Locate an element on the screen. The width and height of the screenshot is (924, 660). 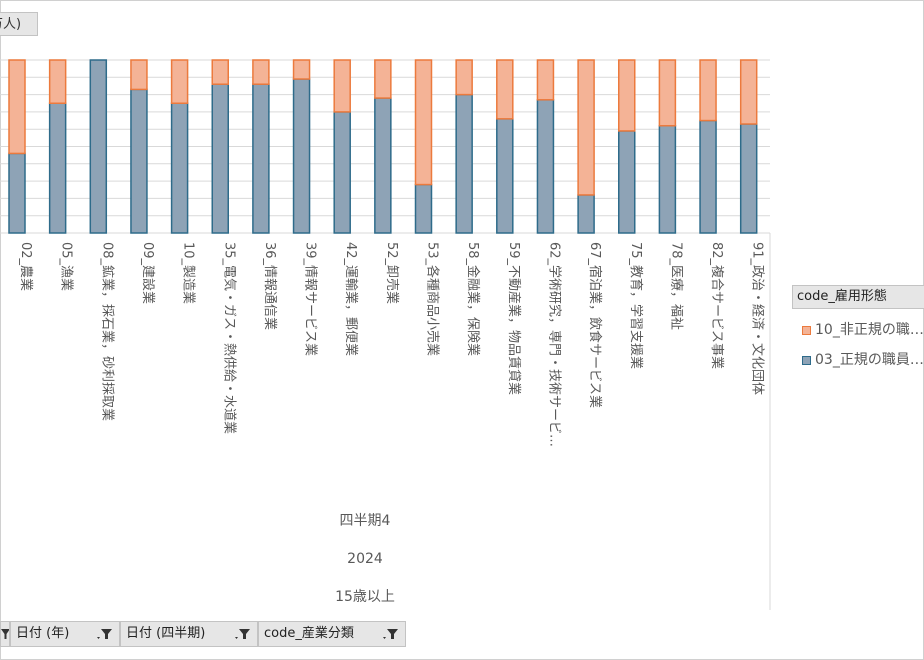
group-labels: 四半期4 2024 15歳以上 is located at coordinates (365, 559).